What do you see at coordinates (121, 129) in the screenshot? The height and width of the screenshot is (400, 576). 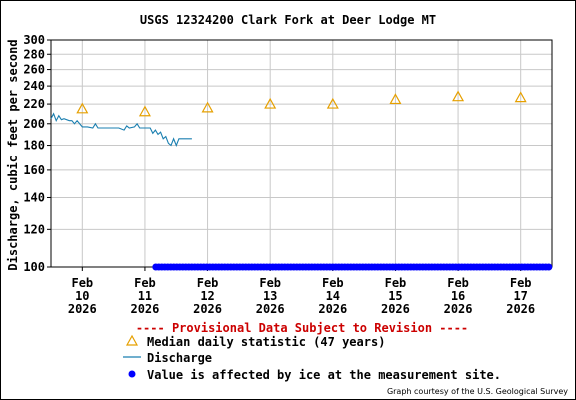 I see `discharge-line` at bounding box center [121, 129].